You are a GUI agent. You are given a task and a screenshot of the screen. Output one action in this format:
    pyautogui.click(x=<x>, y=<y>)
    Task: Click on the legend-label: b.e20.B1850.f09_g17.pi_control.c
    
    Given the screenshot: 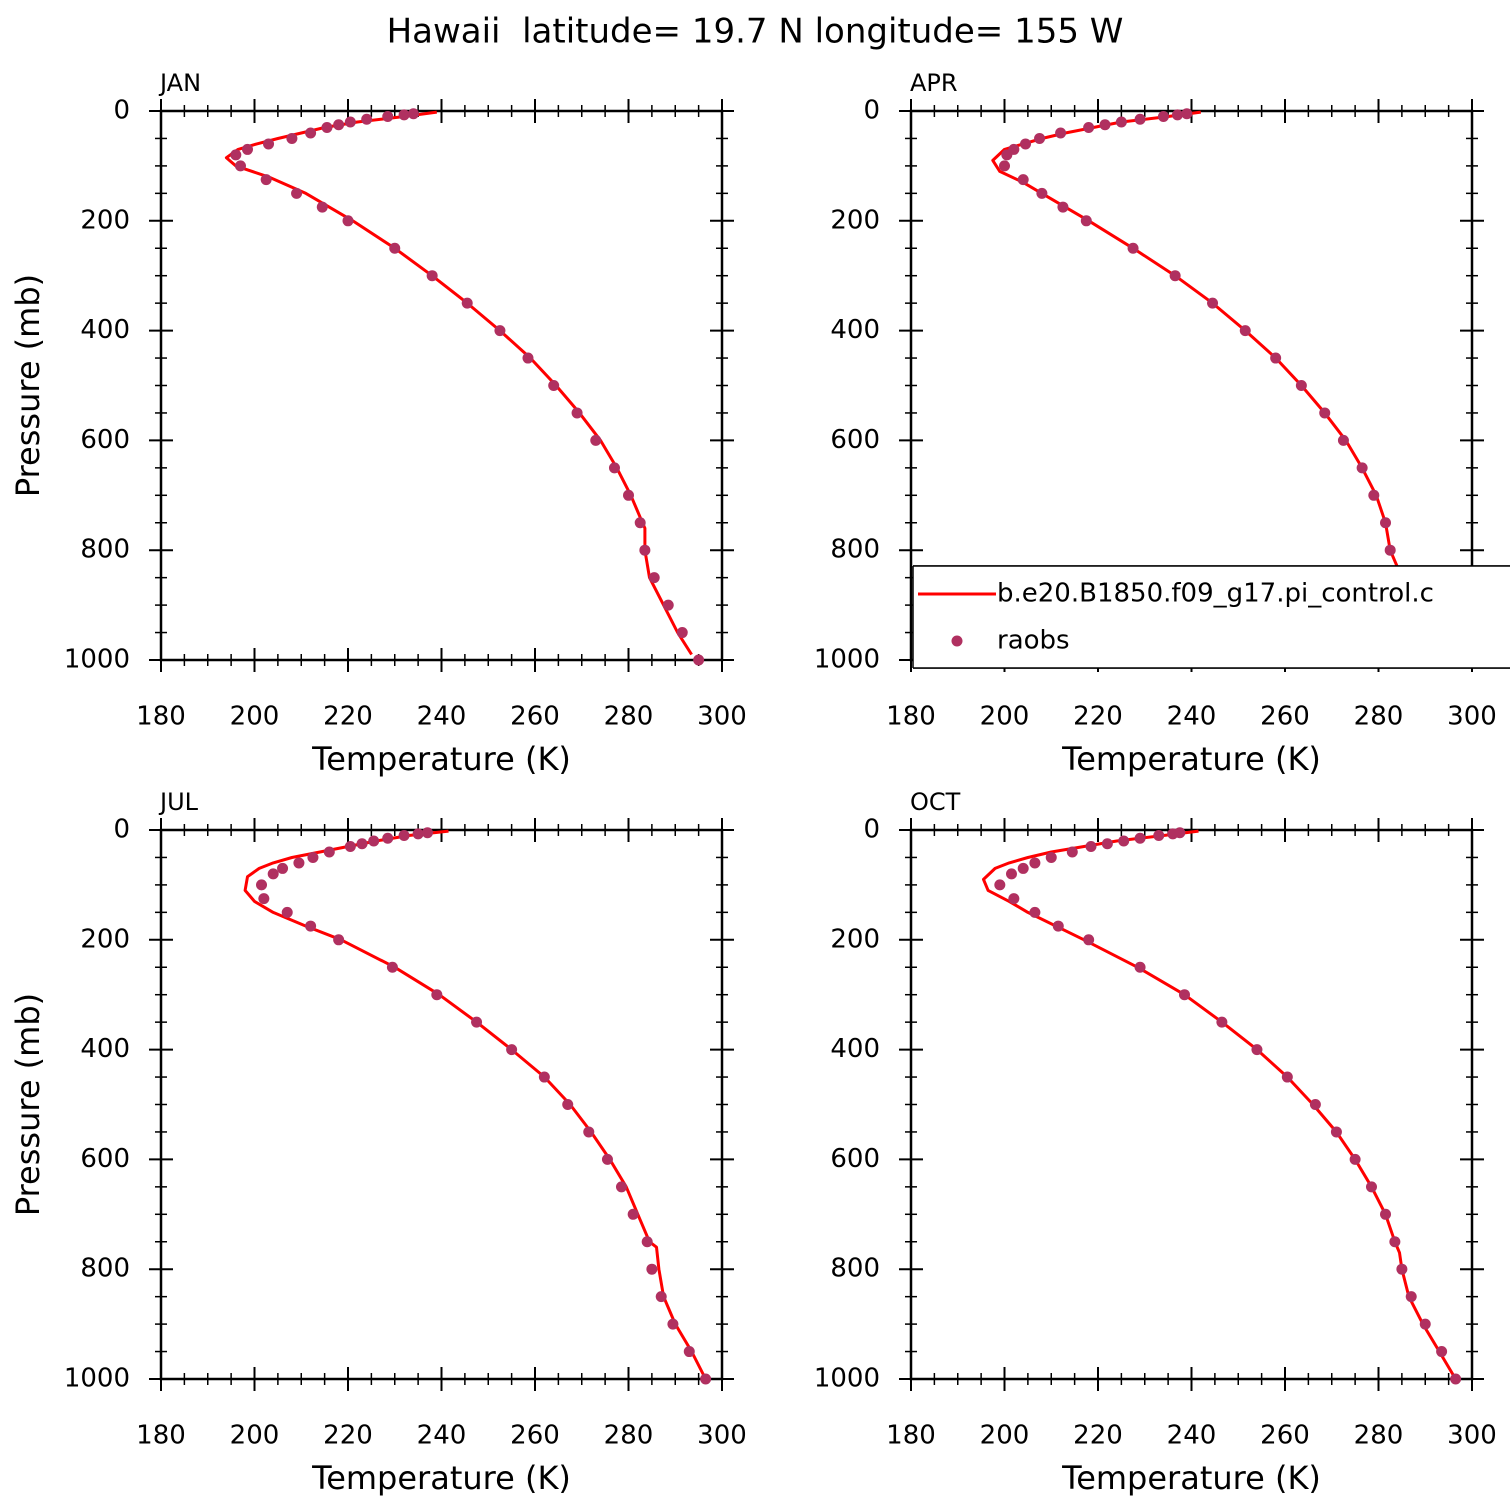 What is the action you would take?
    pyautogui.click(x=1215, y=594)
    